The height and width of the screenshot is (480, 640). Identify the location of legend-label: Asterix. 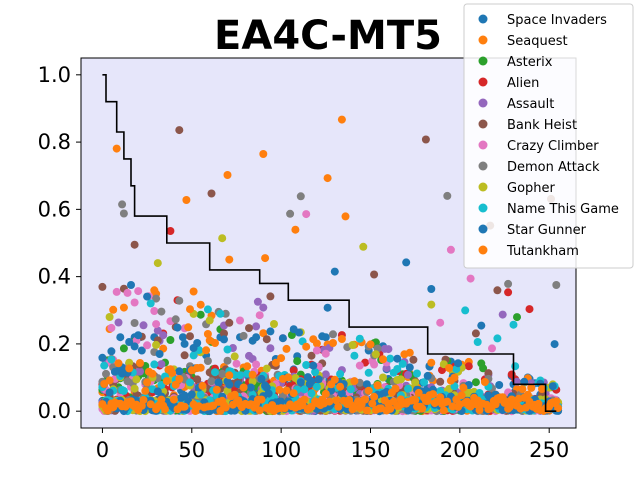
(530, 62).